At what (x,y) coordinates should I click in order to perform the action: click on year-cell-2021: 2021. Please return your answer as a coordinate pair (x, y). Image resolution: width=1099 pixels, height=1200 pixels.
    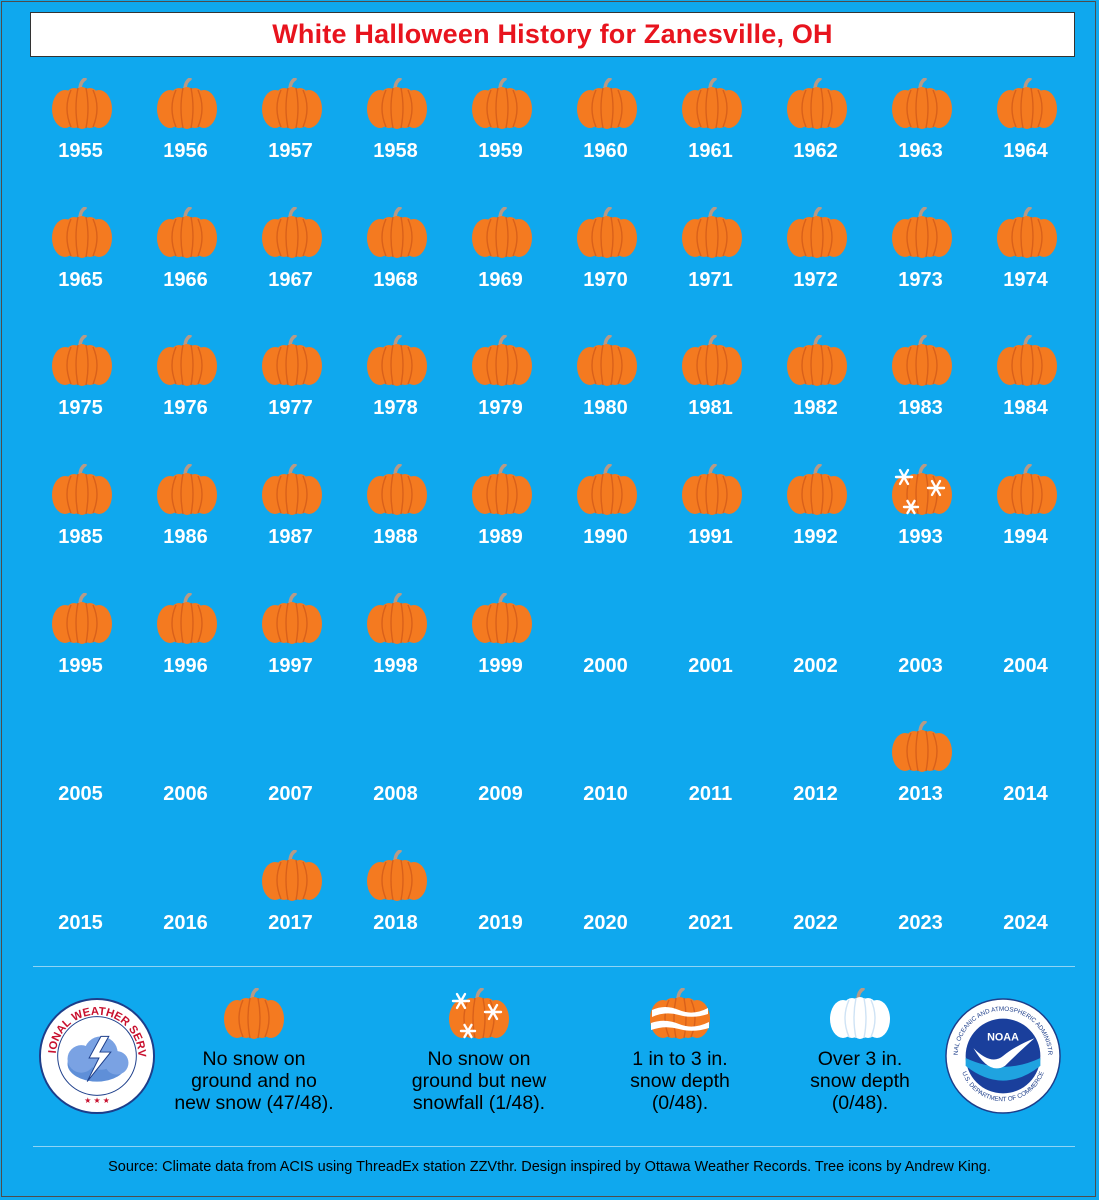
    Looking at the image, I should click on (710, 914).